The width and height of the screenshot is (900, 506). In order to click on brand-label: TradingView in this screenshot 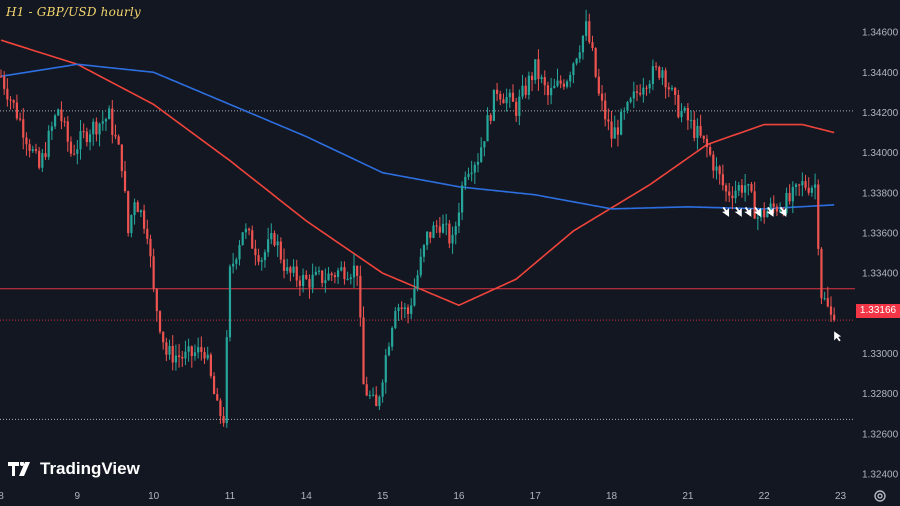, I will do `click(90, 468)`.